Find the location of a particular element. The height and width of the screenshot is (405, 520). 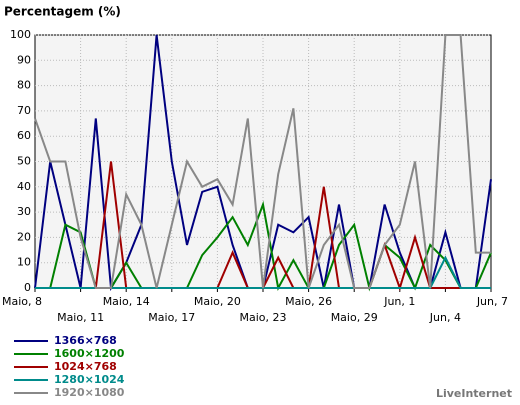

brand: LiveInternet is located at coordinates (474, 393).